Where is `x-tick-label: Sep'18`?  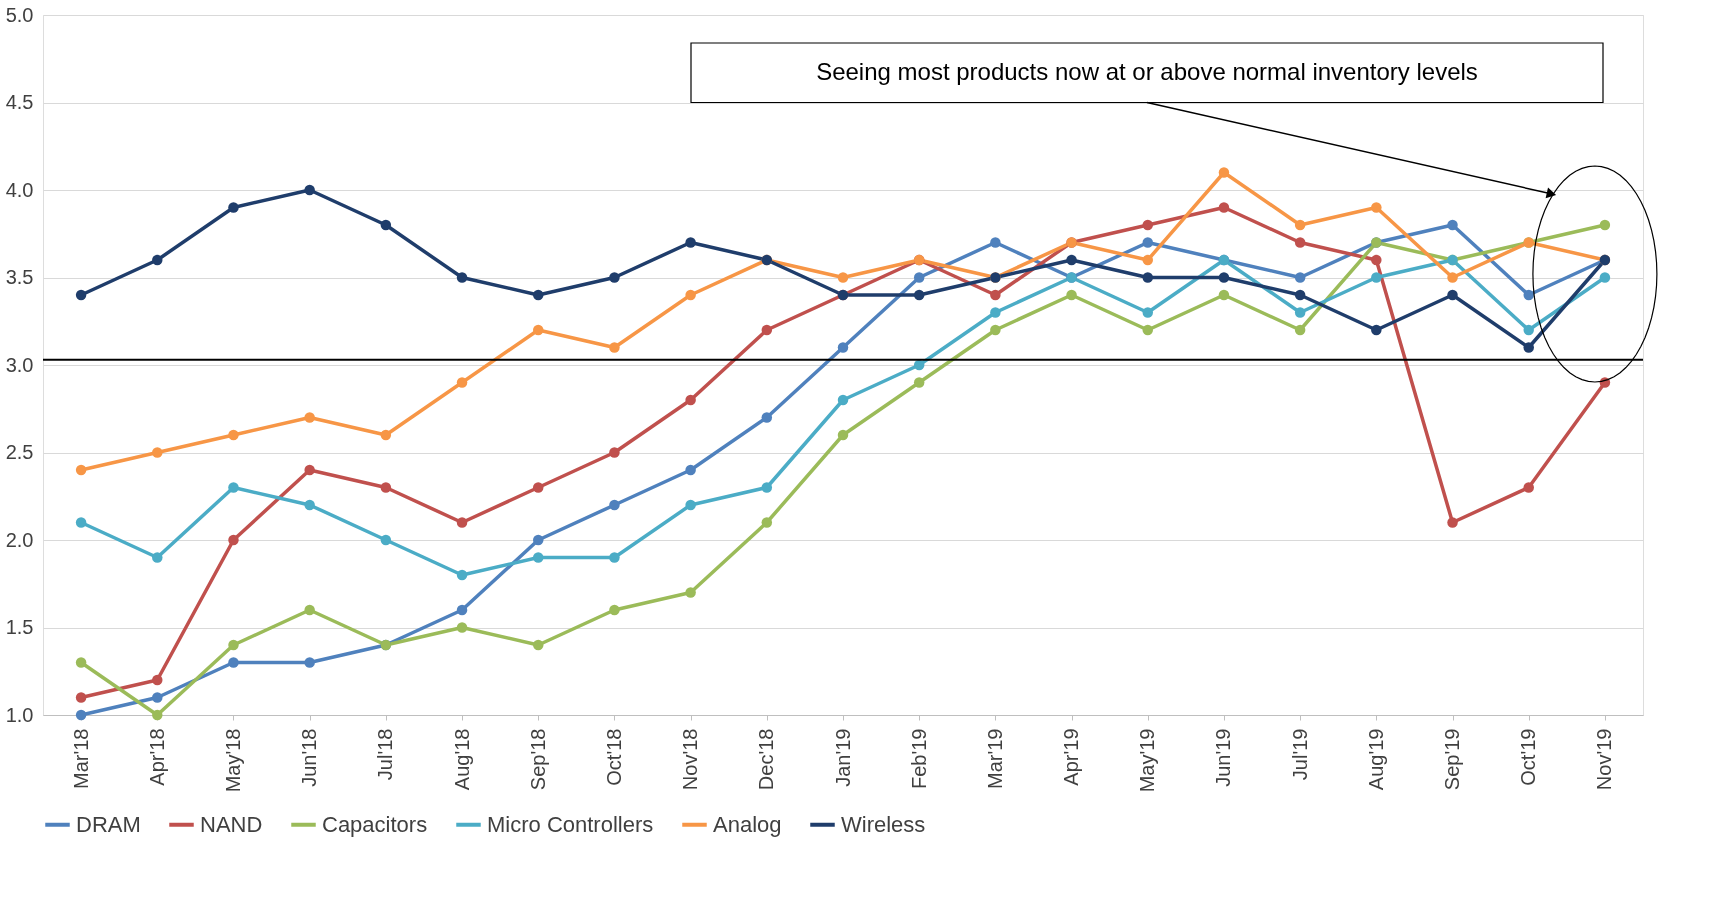 x-tick-label: Sep'18 is located at coordinates (537, 759).